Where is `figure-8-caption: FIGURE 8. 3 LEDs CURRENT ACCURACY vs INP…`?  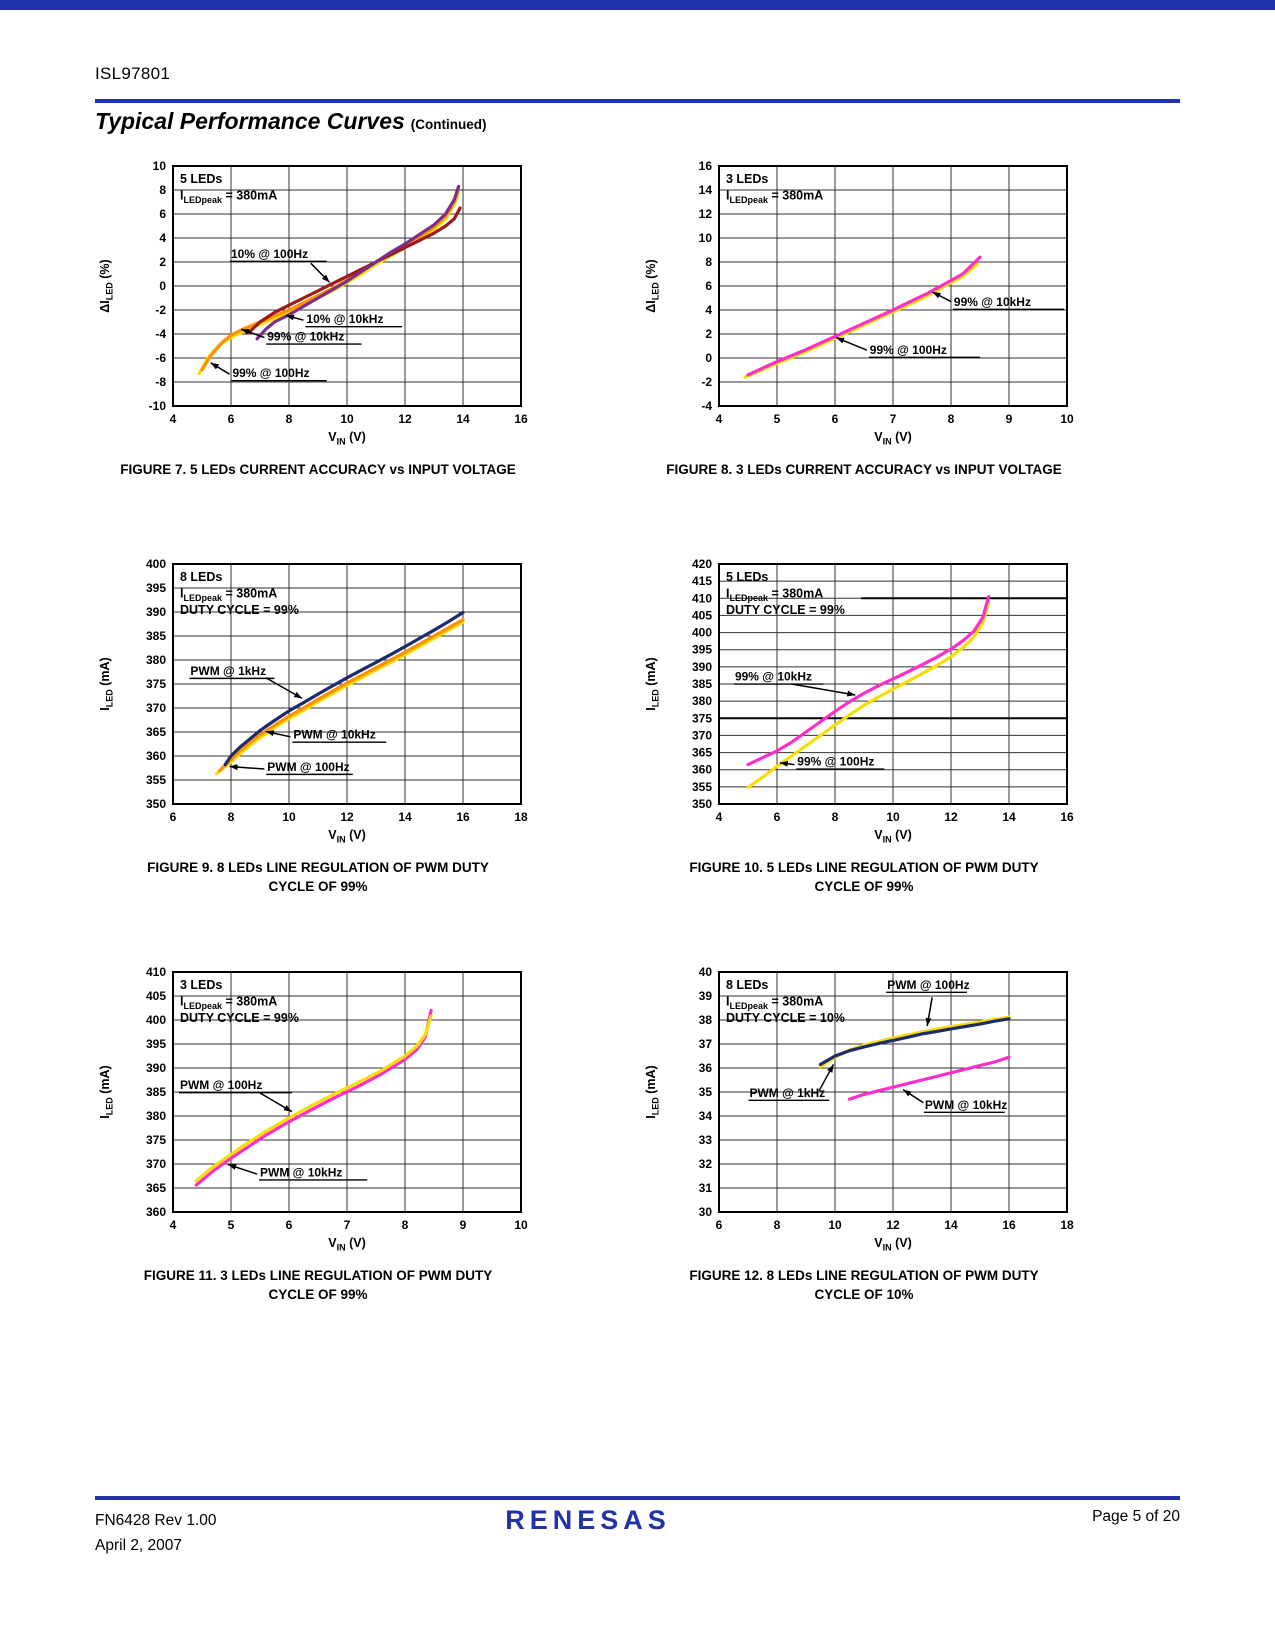
figure-8-caption: FIGURE 8. 3 LEDs CURRENT ACCURACY vs INP… is located at coordinates (864, 469).